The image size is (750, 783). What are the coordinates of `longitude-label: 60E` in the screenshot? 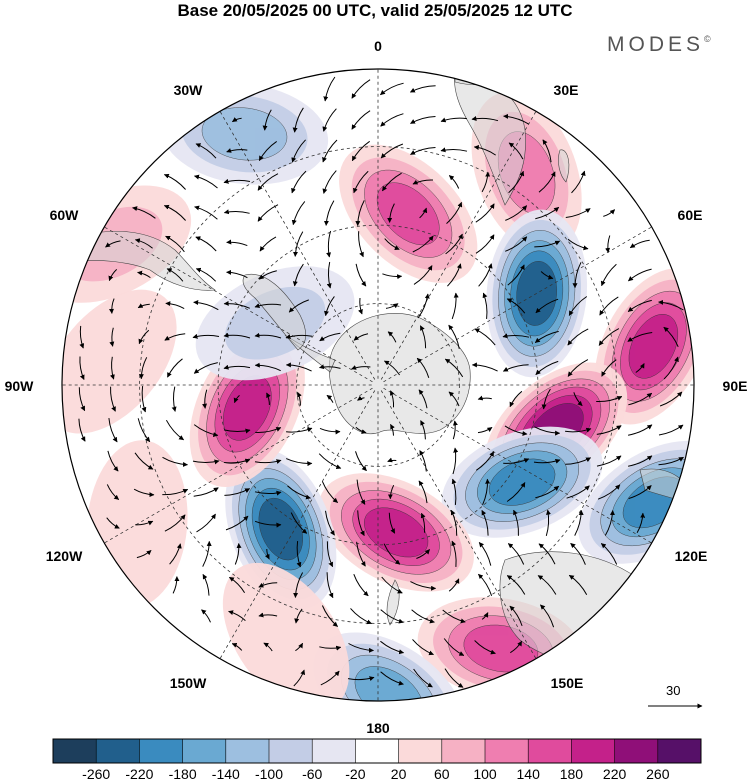 It's located at (690, 215).